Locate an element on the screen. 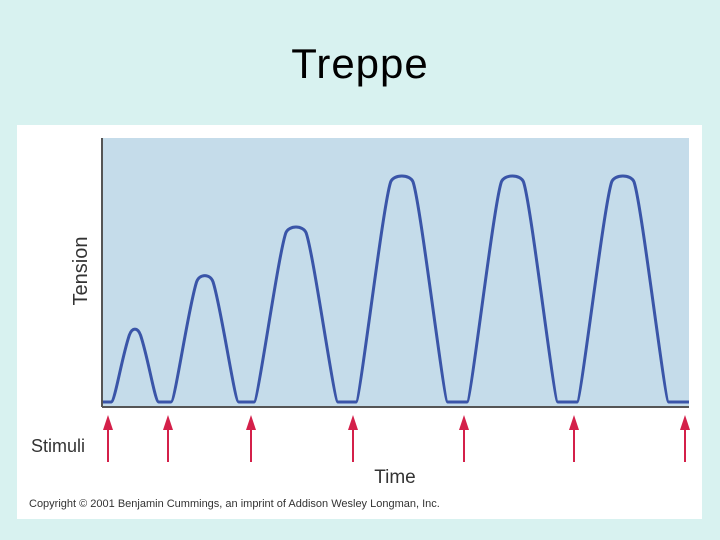 The image size is (720, 540). stimuli-label: Stimuli is located at coordinates (58, 446).